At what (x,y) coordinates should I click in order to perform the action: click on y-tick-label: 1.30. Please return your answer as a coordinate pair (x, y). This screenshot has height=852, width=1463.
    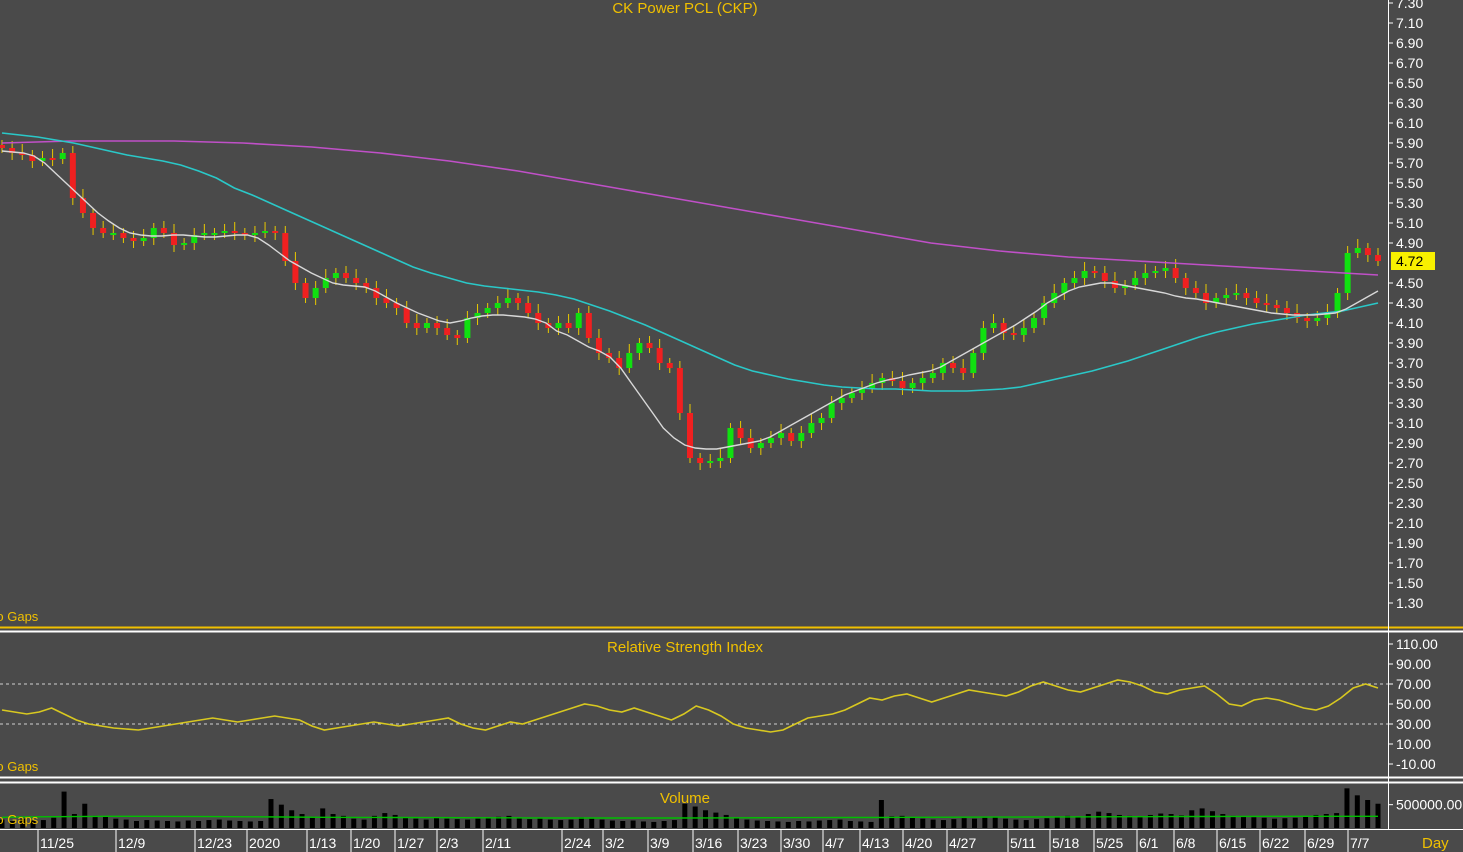
    Looking at the image, I should click on (1409, 603).